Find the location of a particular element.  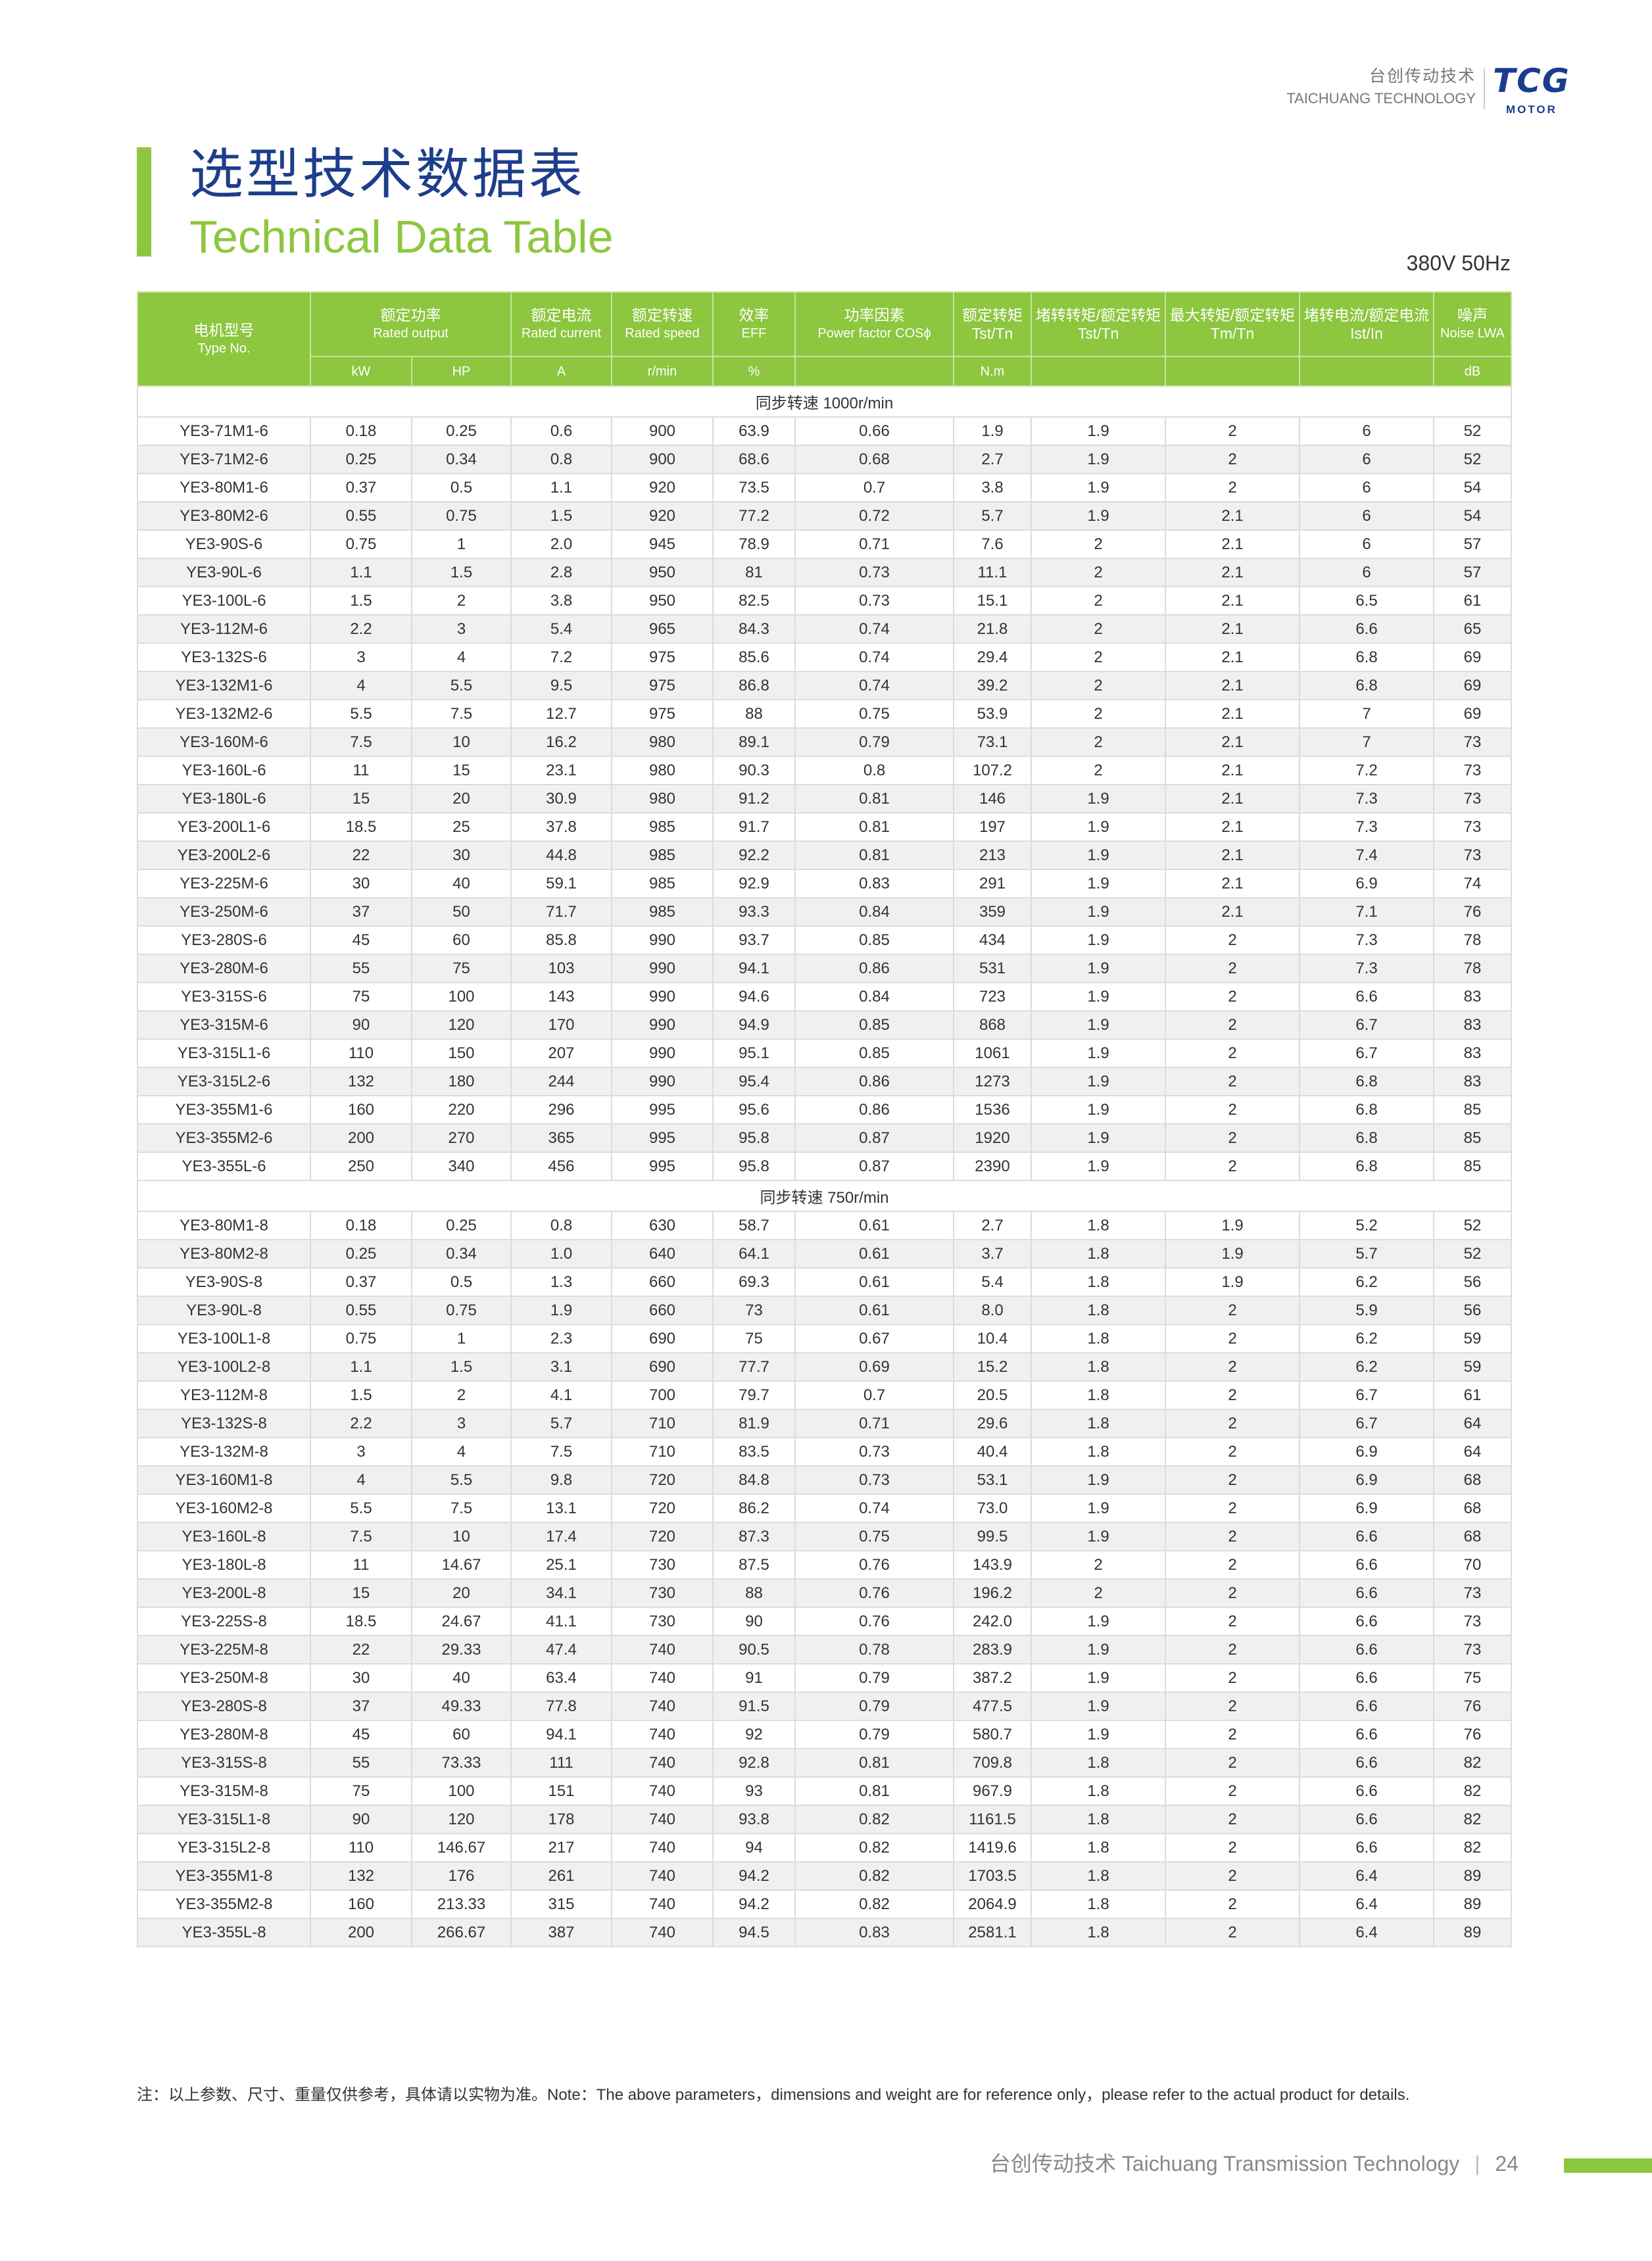

value-cell: 17.4 is located at coordinates (561, 1537).